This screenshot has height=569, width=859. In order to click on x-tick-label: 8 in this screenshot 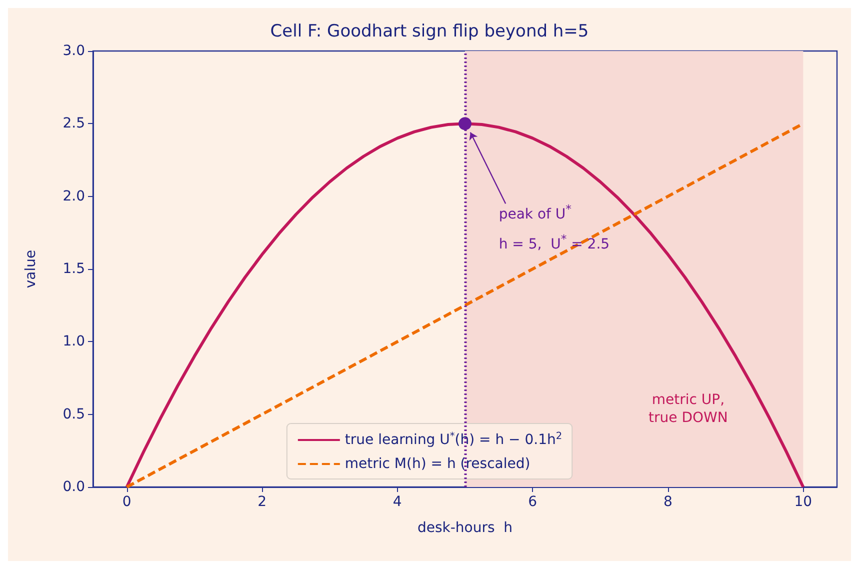, I will do `click(667, 502)`.